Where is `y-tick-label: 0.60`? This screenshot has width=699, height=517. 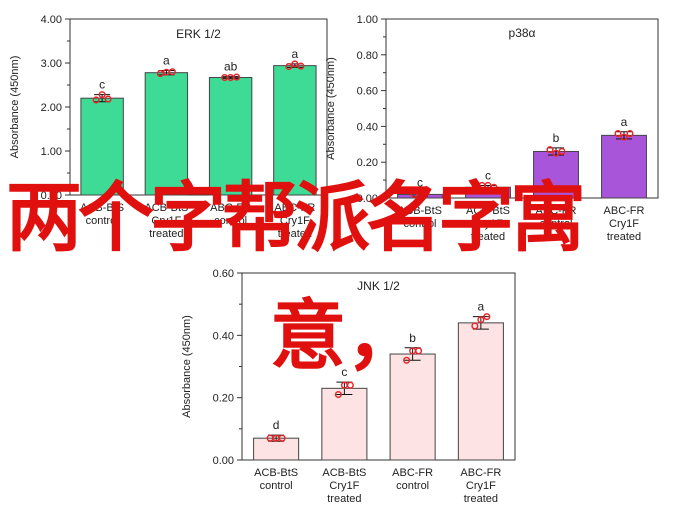
y-tick-label: 0.60 is located at coordinates (223, 274).